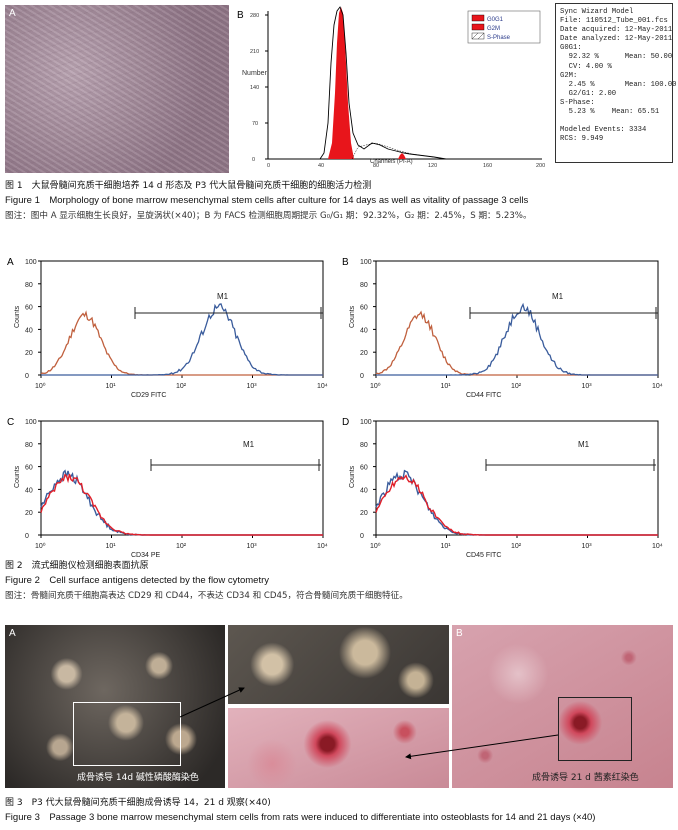 Image resolution: width=678 pixels, height=830 pixels. What do you see at coordinates (614, 121) in the screenshot?
I see `sync-line` at bounding box center [614, 121].